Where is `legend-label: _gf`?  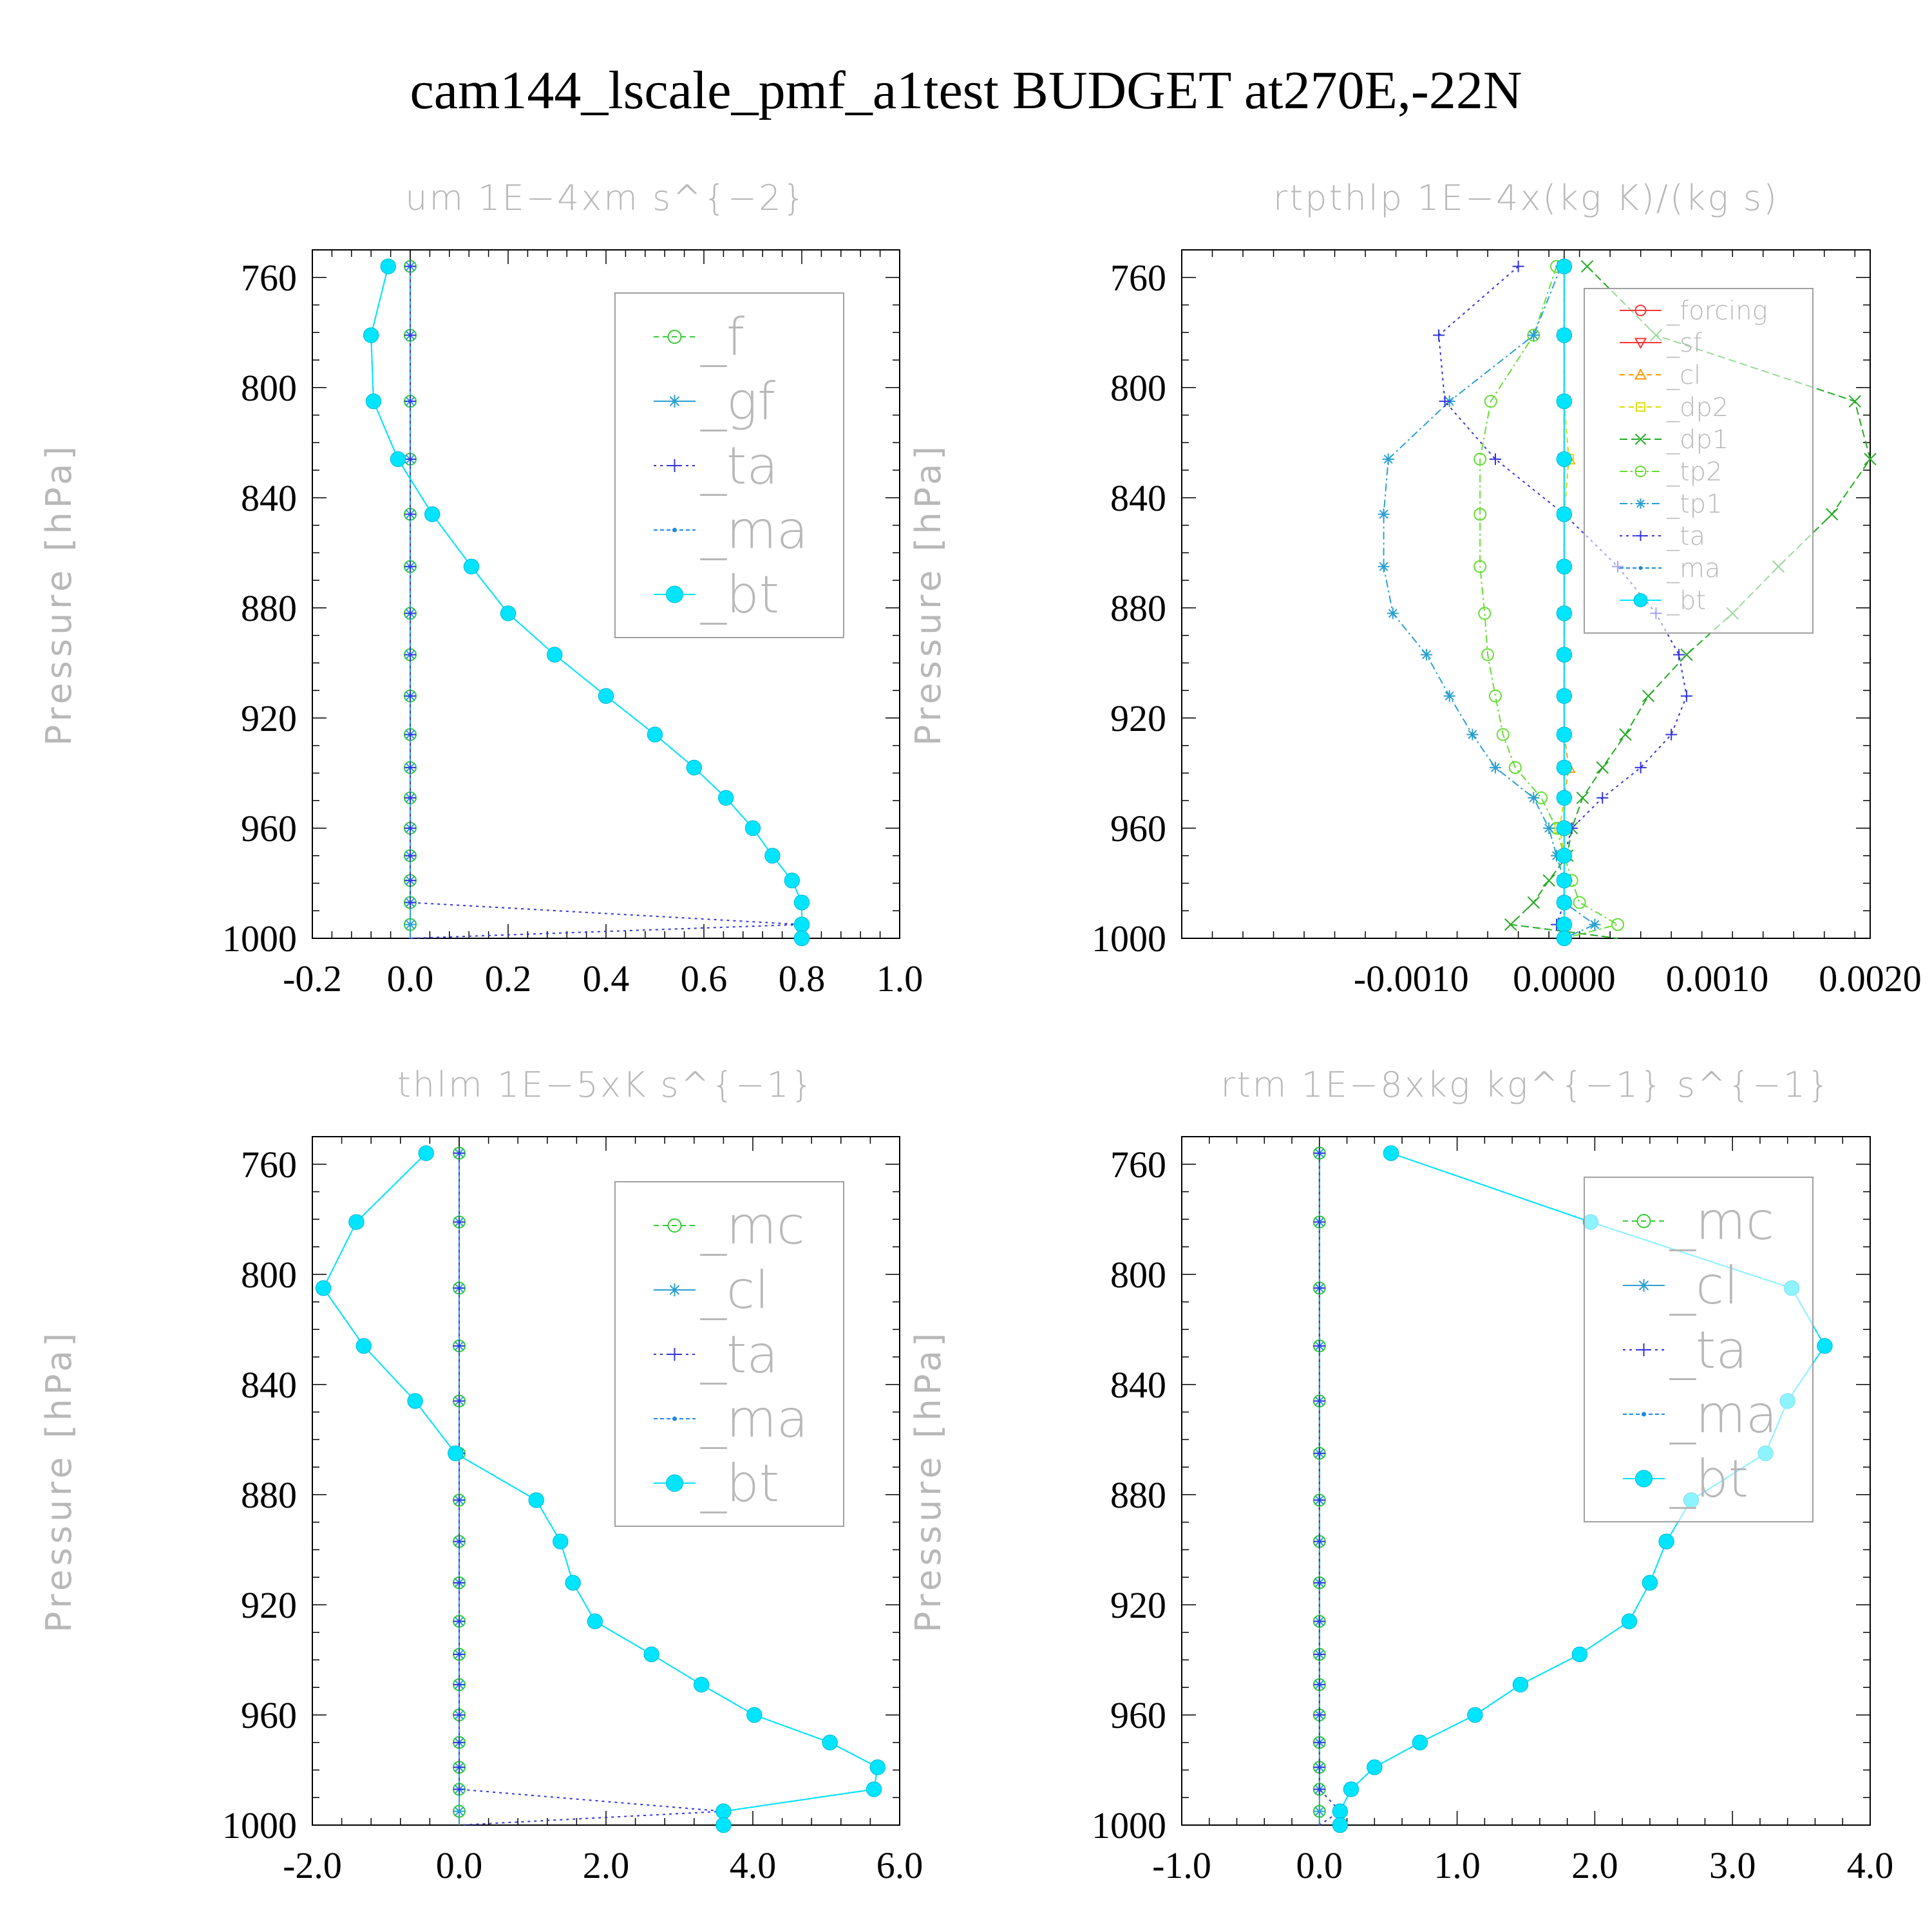 legend-label: _gf is located at coordinates (738, 401).